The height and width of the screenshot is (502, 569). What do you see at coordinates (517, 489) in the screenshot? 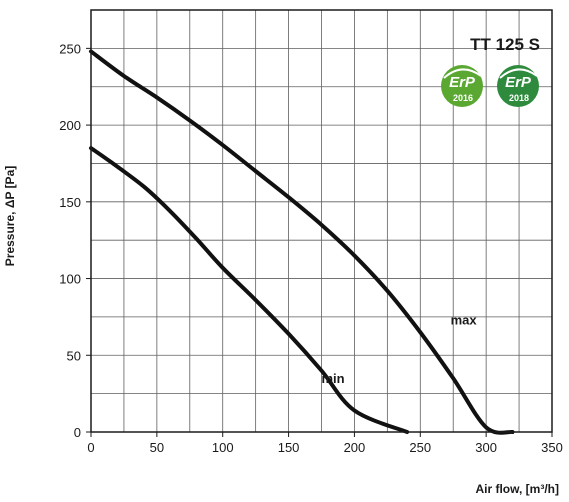
I see `x-axis-title: Air flow, [m³/h]` at bounding box center [517, 489].